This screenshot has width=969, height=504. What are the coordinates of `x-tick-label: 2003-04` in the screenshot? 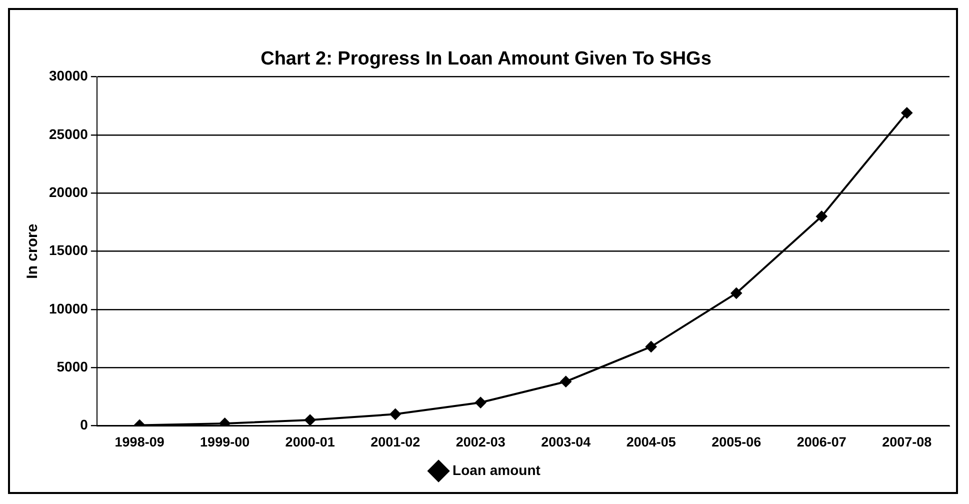 It's located at (566, 442).